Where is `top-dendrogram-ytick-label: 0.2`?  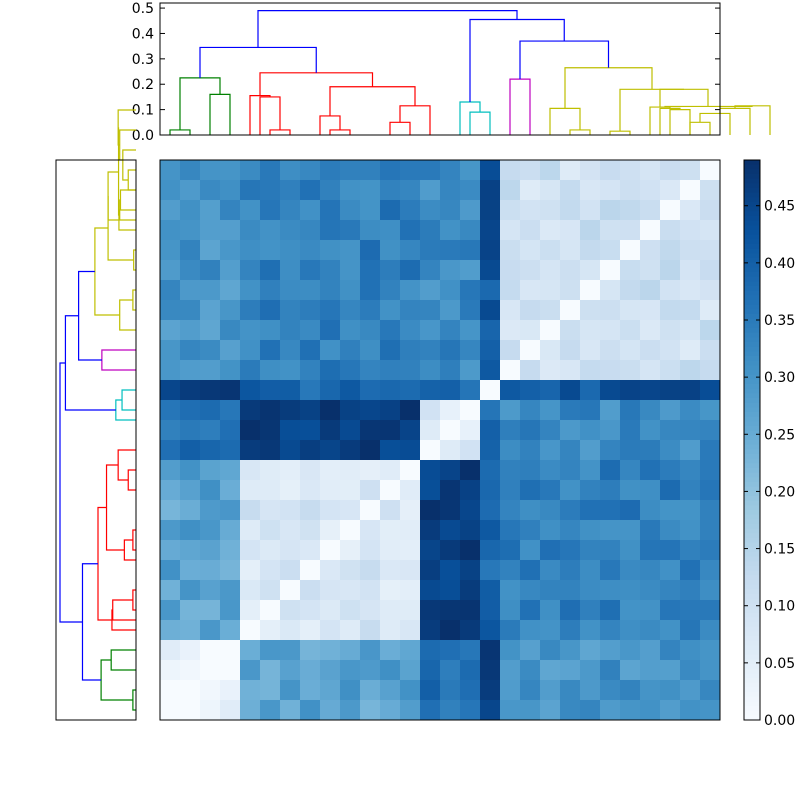 top-dendrogram-ytick-label: 0.2 is located at coordinates (143, 85).